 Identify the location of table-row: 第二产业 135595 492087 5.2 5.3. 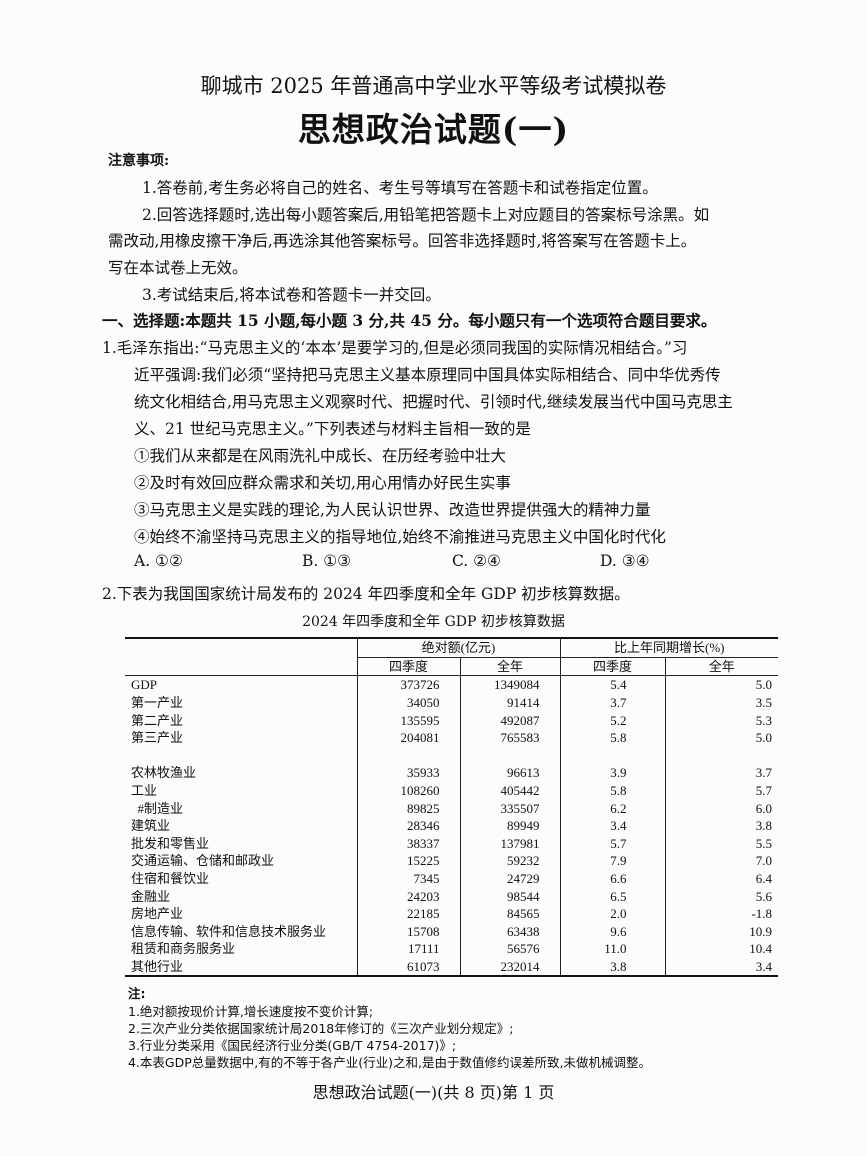
(451, 720).